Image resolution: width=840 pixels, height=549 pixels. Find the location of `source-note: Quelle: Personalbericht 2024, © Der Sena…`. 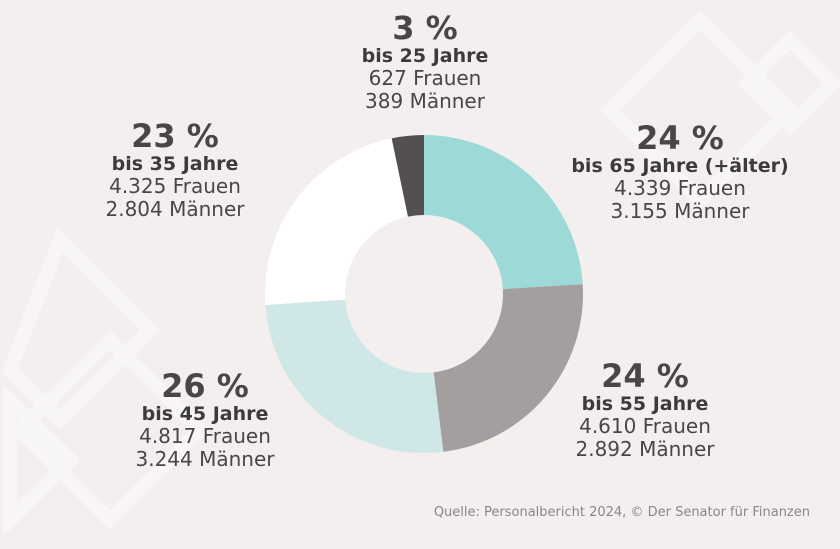

source-note: Quelle: Personalbericht 2024, © Der Sena… is located at coordinates (621, 512).